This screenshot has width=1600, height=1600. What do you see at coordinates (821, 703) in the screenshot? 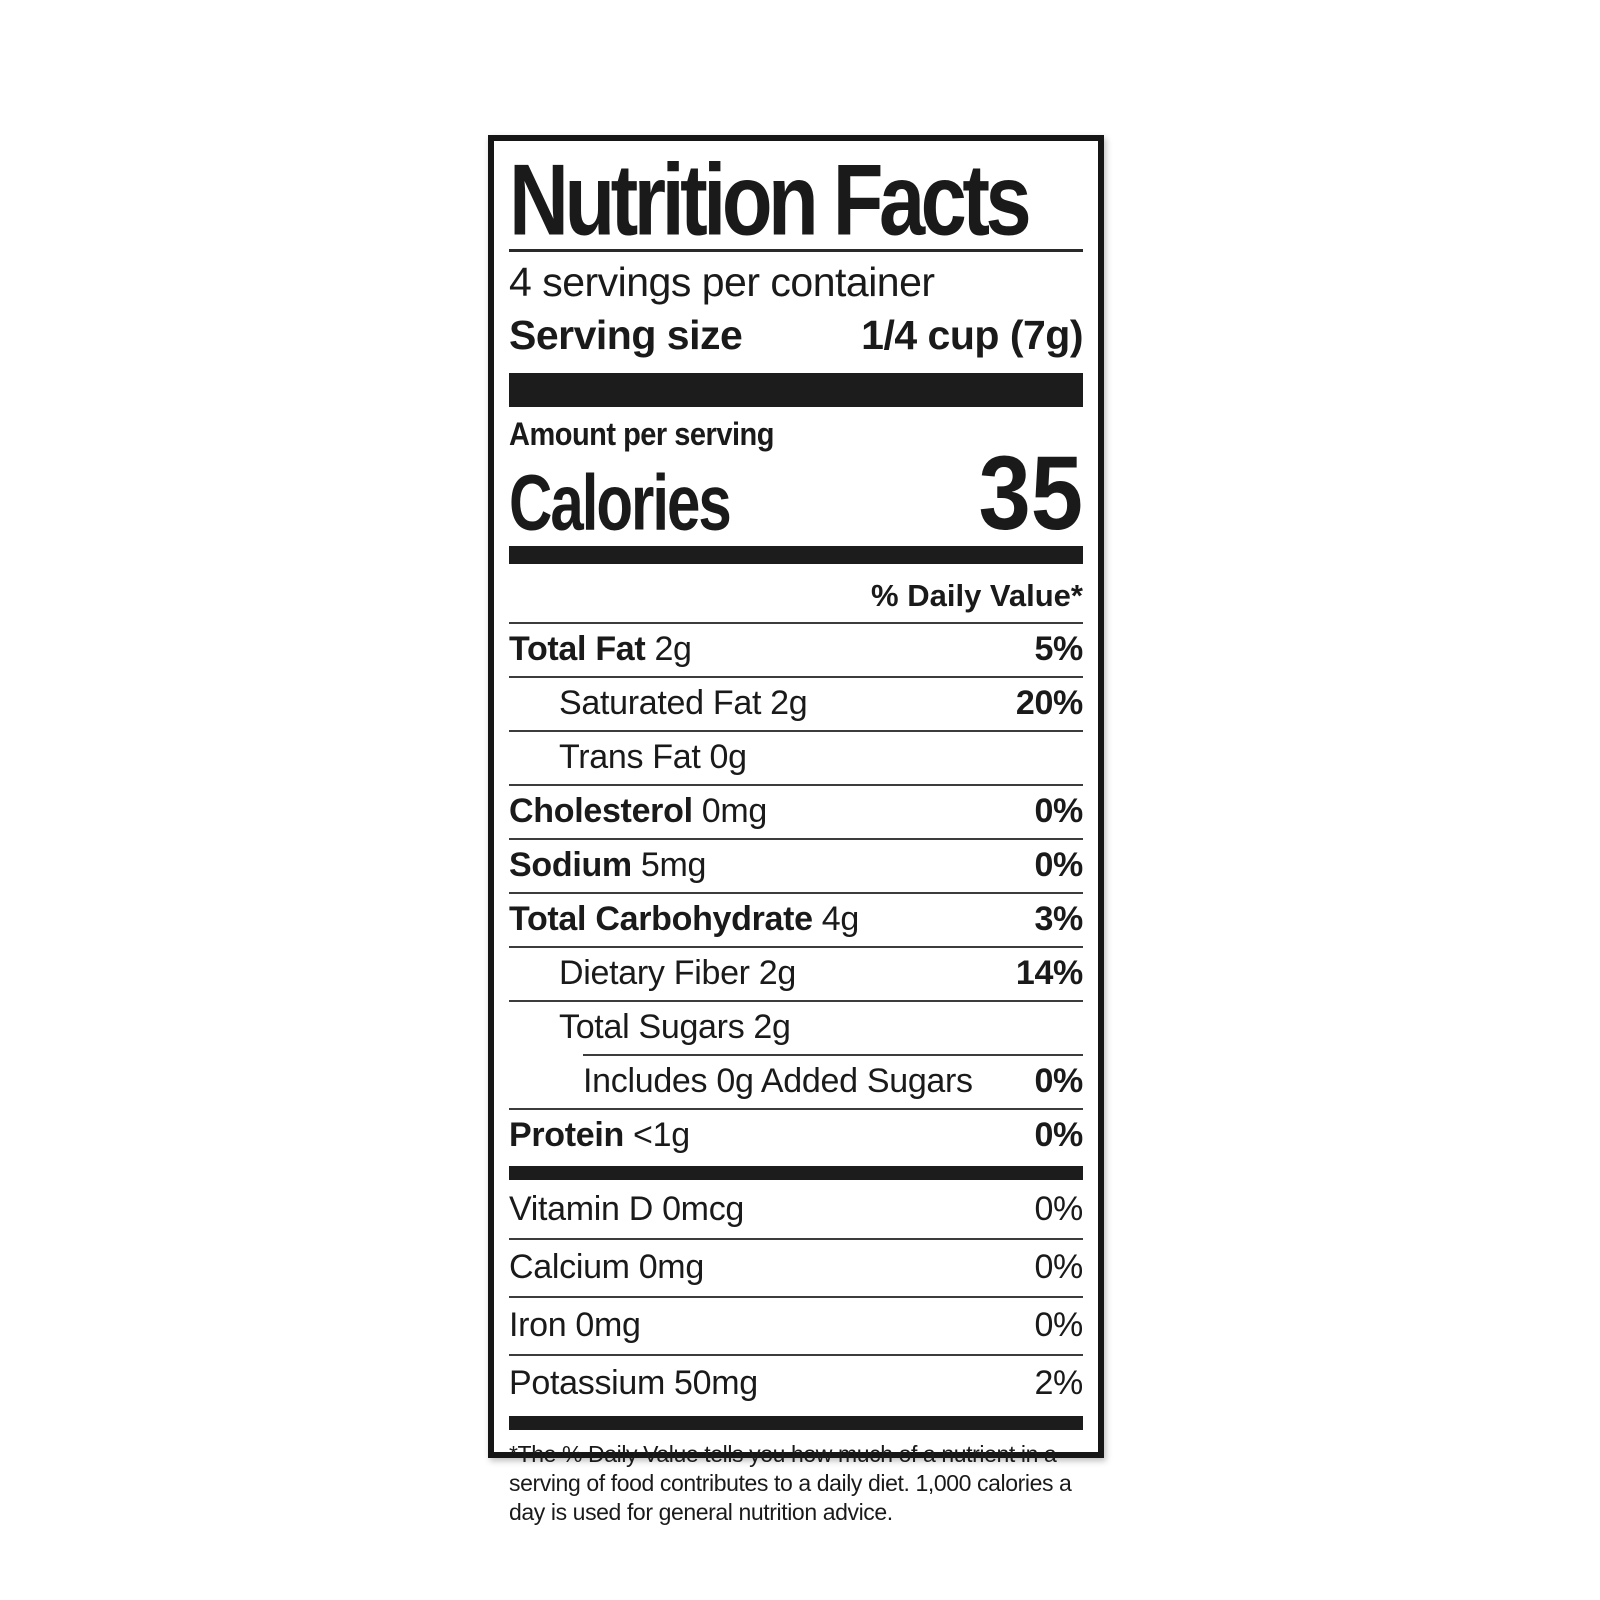
I see `nutrient-row-saturated-fat: Saturated Fat 2g 20%` at bounding box center [821, 703].